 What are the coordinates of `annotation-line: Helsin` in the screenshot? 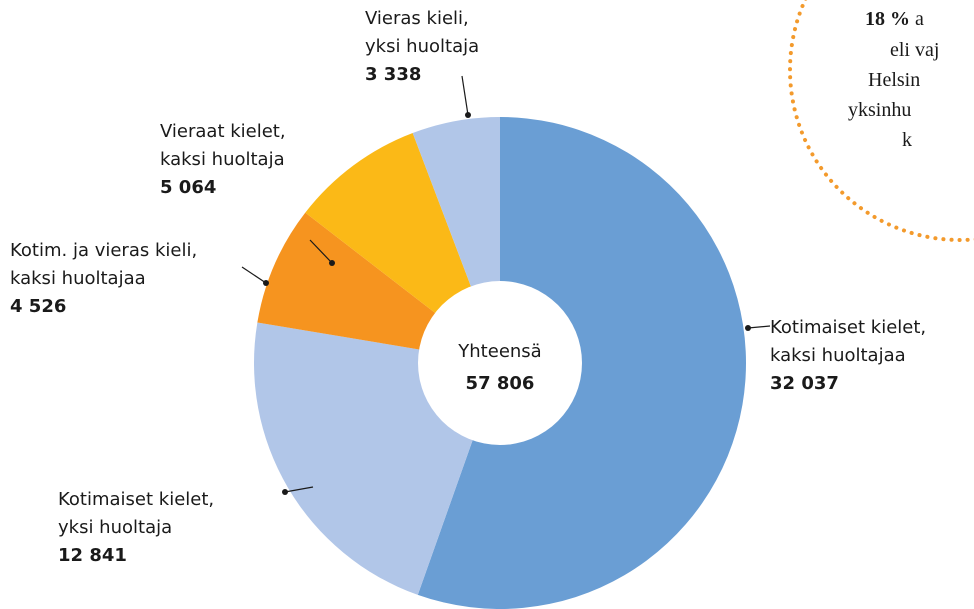 It's located at (894, 80).